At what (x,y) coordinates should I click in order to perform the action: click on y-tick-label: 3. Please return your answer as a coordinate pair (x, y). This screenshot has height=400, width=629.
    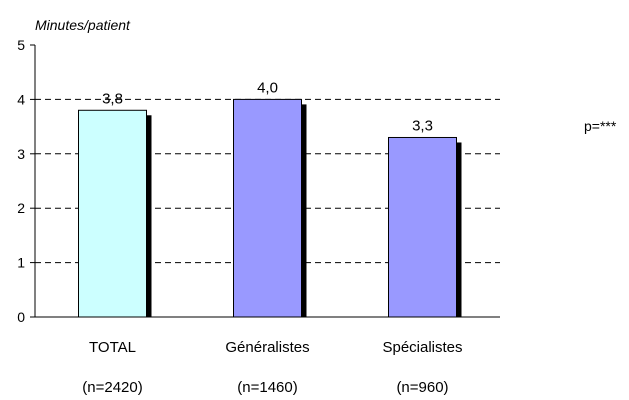
    Looking at the image, I should click on (21, 154).